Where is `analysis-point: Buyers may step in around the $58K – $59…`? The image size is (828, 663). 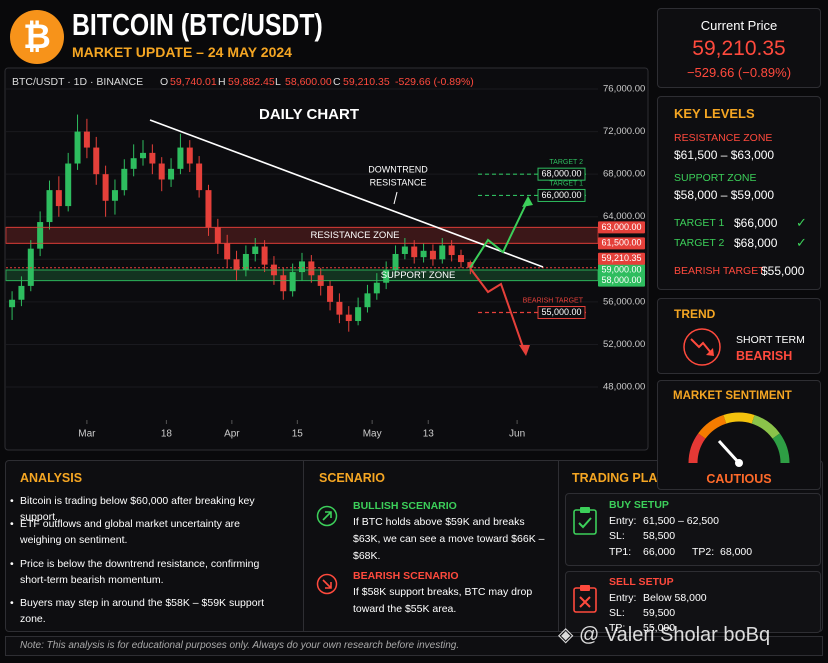 analysis-point: Buyers may step in around the $58K – $59… is located at coordinates (151, 611).